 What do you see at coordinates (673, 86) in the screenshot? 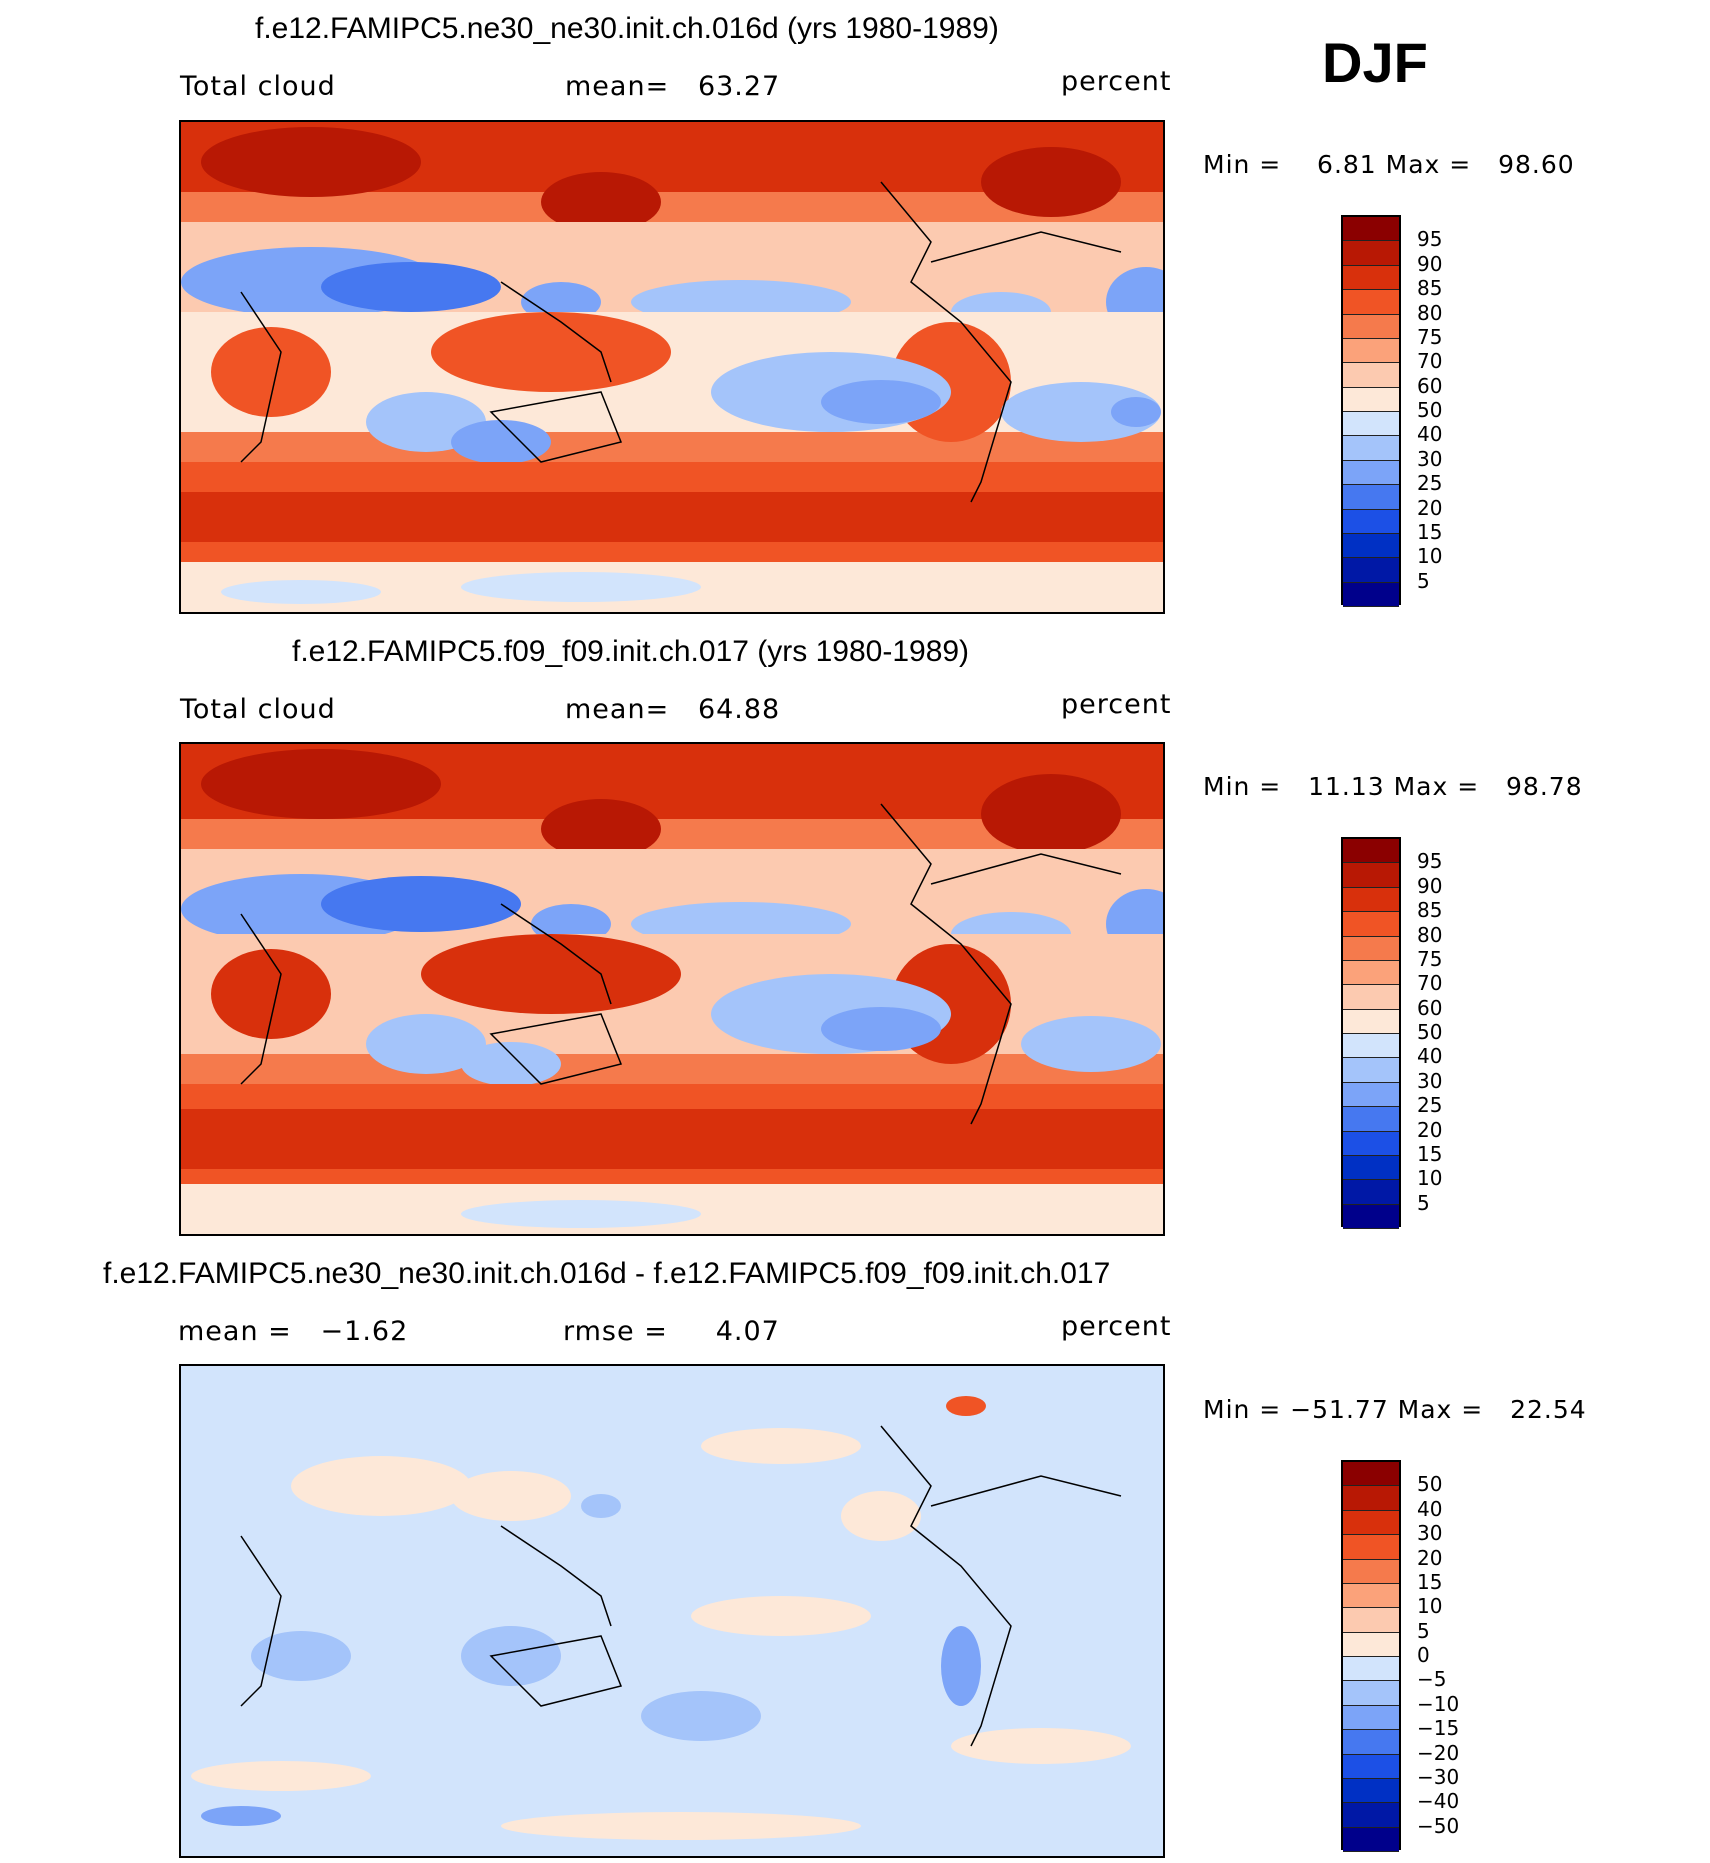
I see `panel1-mean-label: mean= 63.27` at bounding box center [673, 86].